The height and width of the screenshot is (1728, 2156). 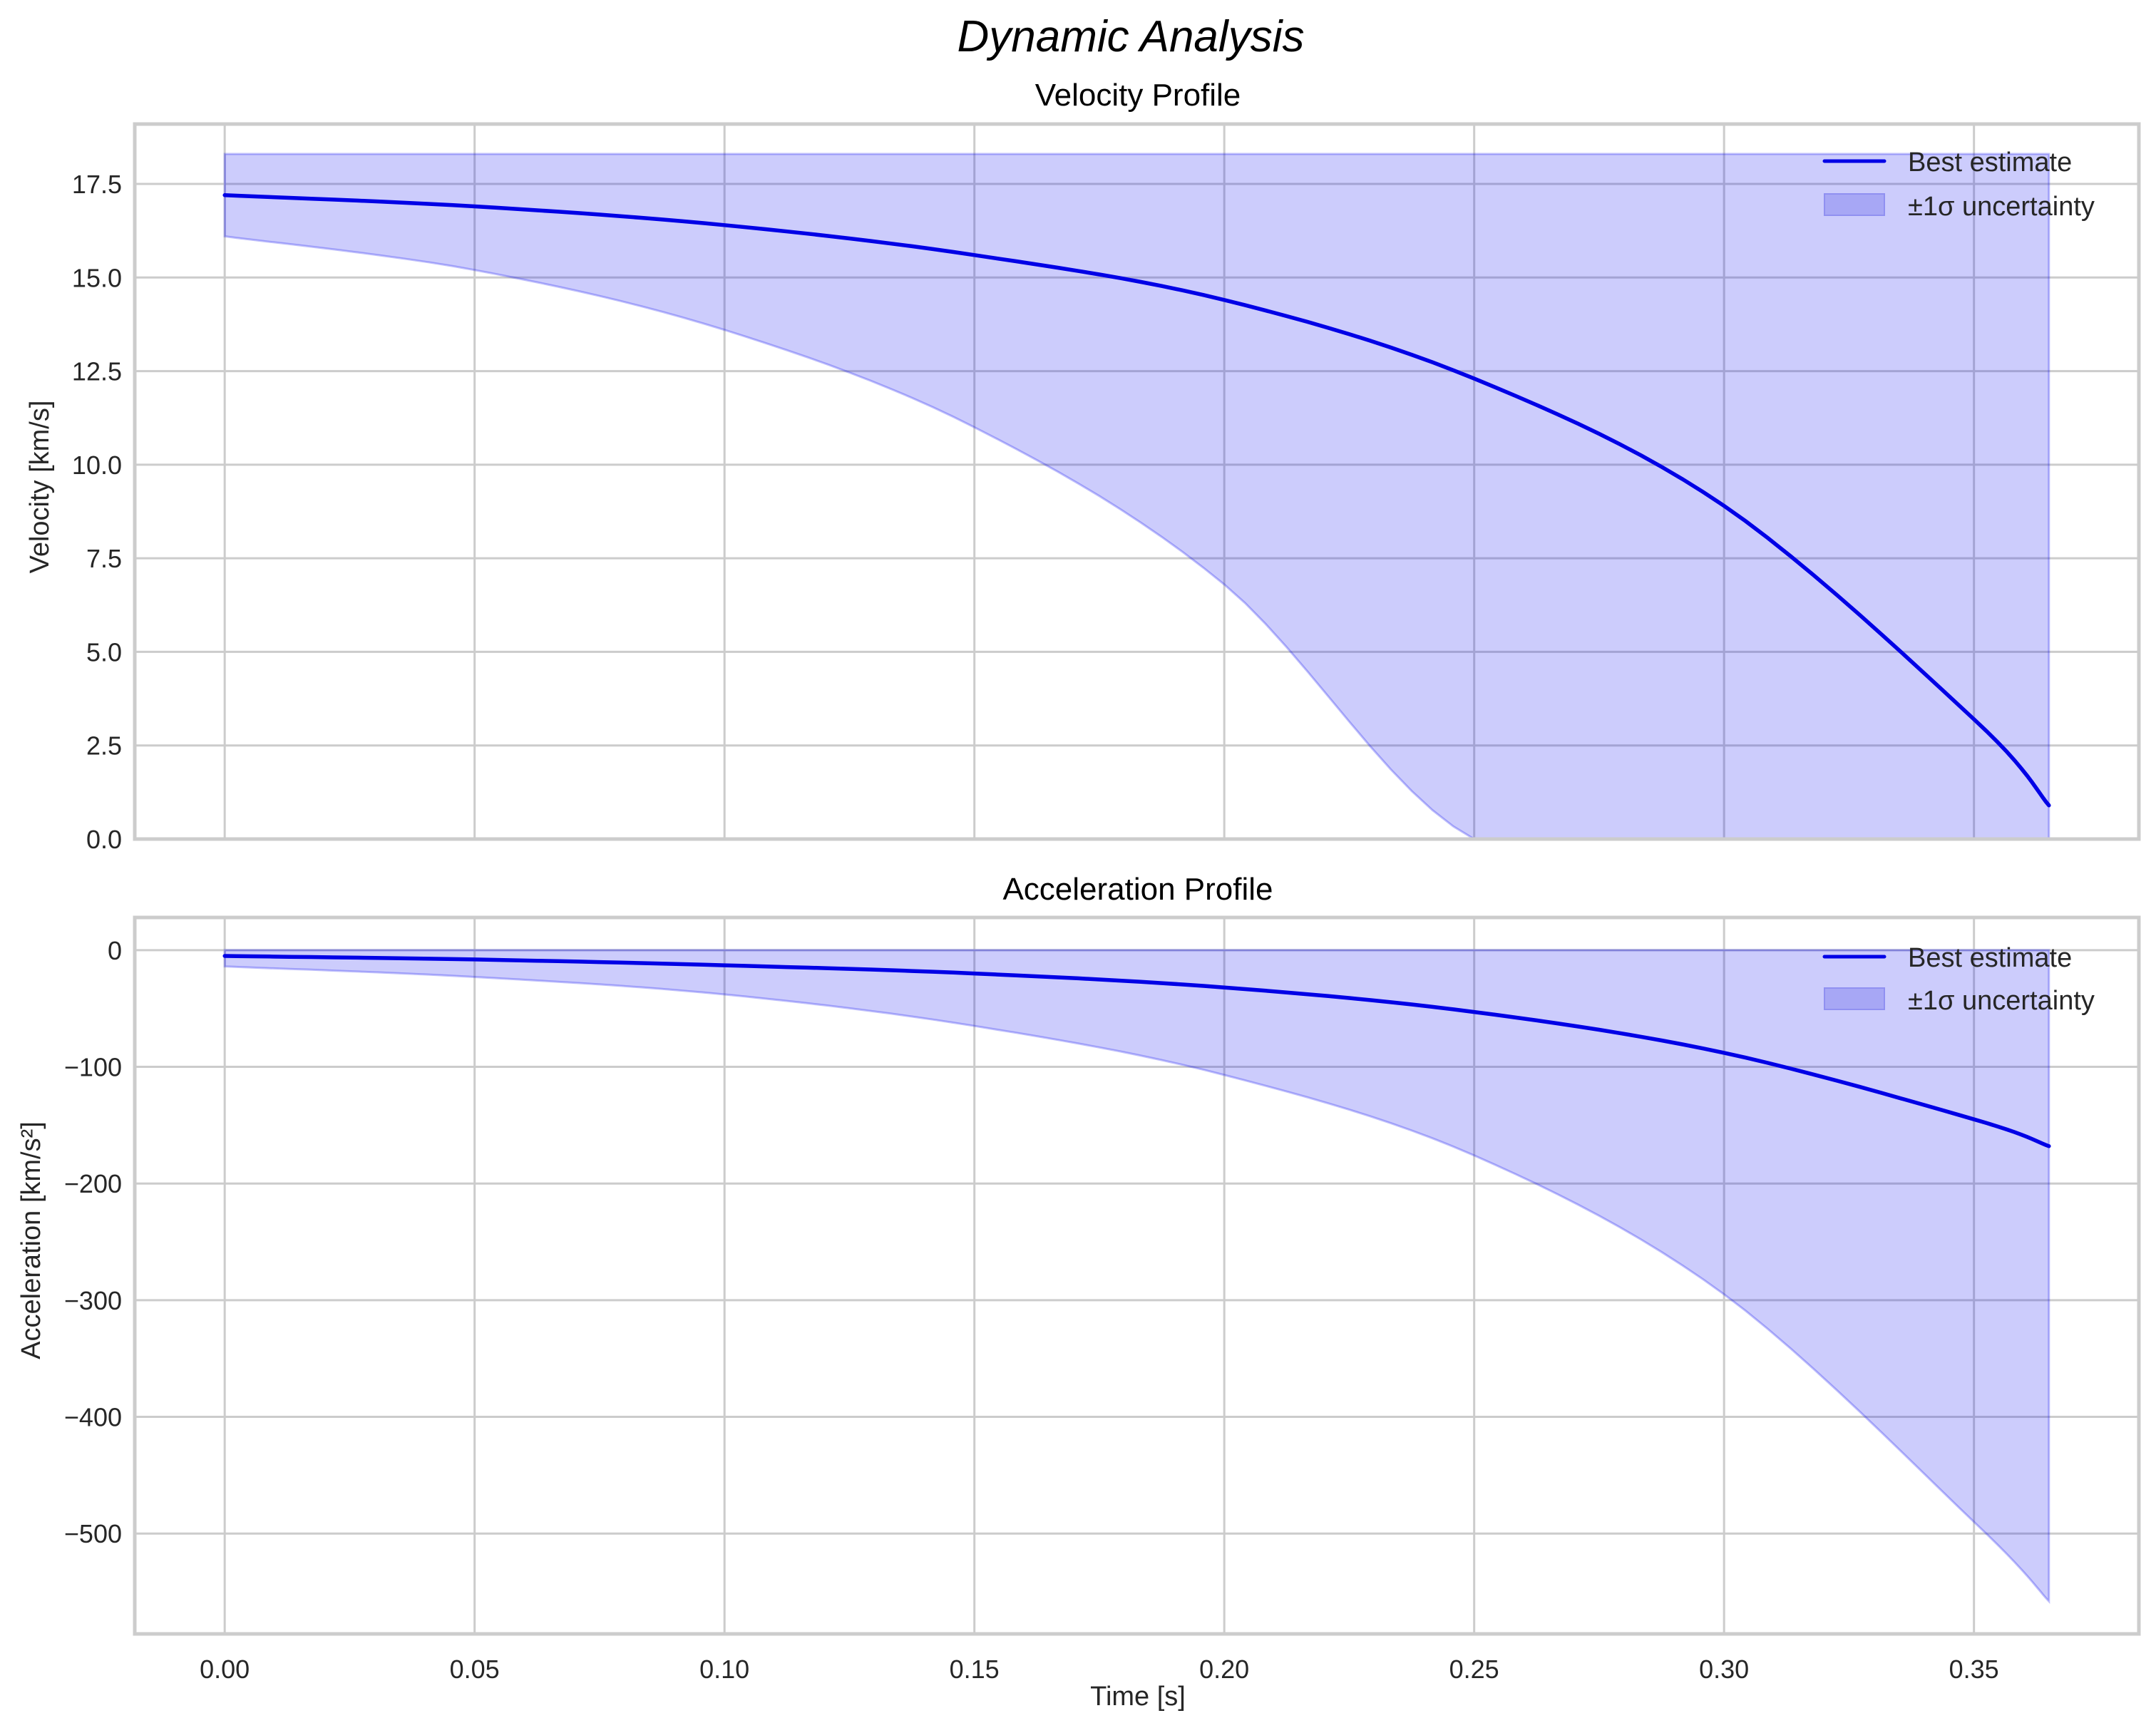 I want to click on x-axis-ticks: 0.00 0.05 0.10 0.15 0.20 0.25 0.30 0.35, so click(x=1099, y=1669).